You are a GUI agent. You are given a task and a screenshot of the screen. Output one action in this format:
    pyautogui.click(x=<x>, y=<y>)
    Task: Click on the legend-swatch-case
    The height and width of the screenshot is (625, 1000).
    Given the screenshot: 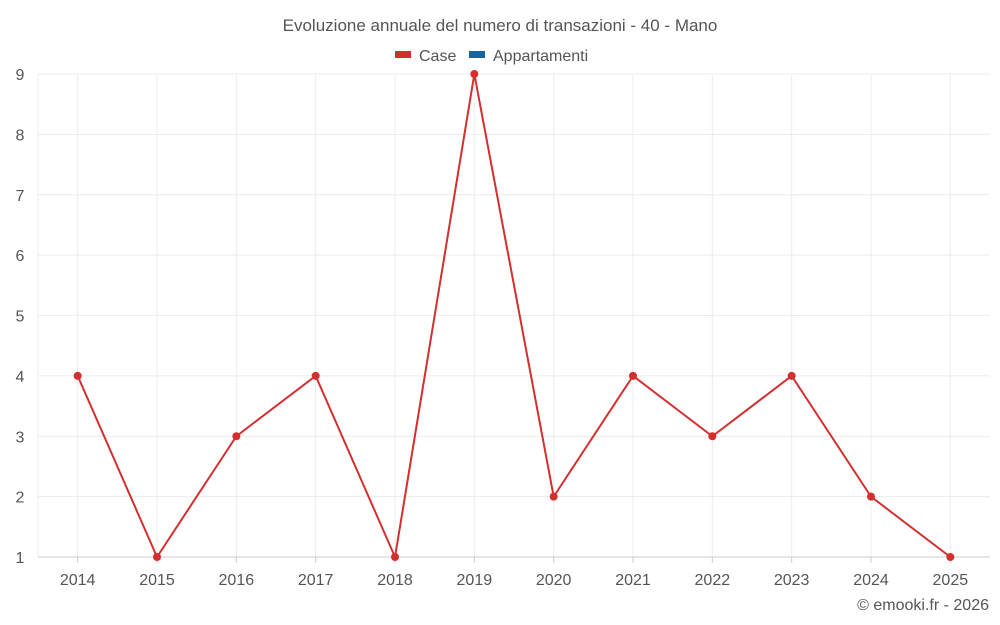 What is the action you would take?
    pyautogui.click(x=403, y=54)
    